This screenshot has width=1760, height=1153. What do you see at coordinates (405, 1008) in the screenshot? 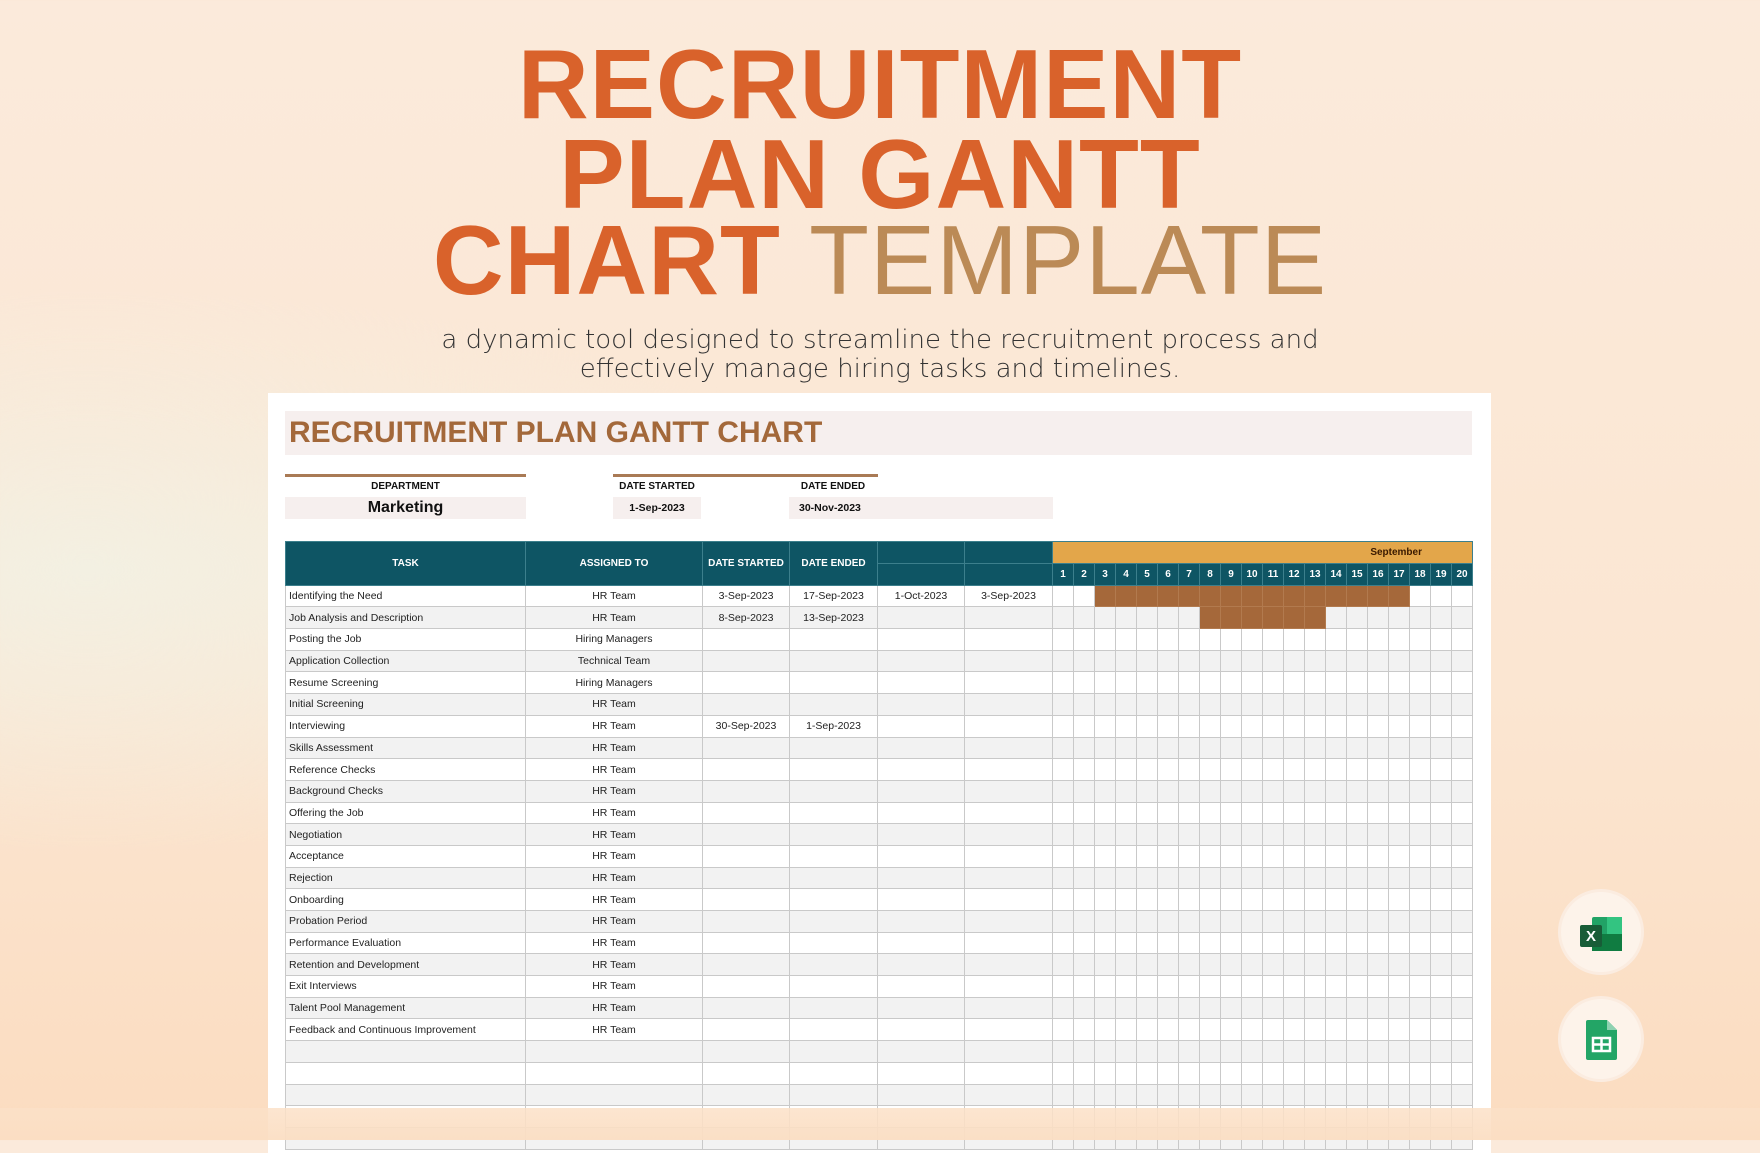
I see `cell-task: Talent Pool Management` at bounding box center [405, 1008].